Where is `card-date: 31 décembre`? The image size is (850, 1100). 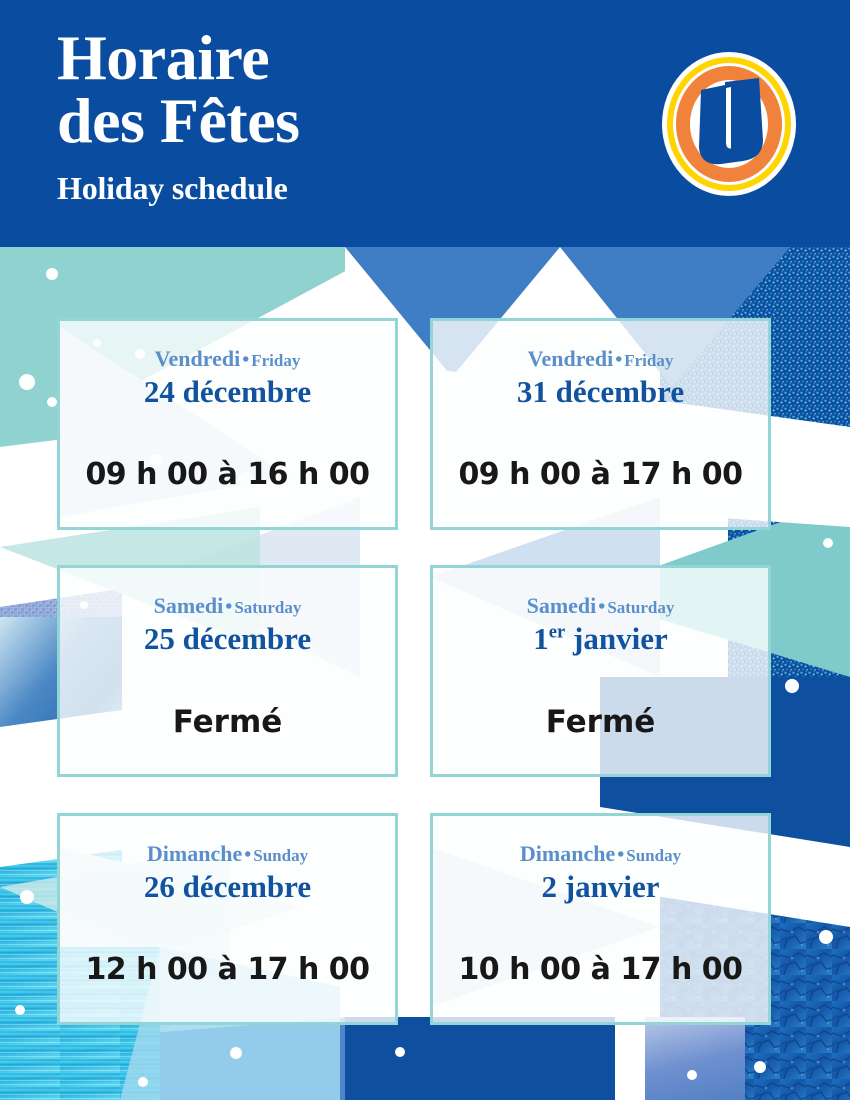 card-date: 31 décembre is located at coordinates (600, 392).